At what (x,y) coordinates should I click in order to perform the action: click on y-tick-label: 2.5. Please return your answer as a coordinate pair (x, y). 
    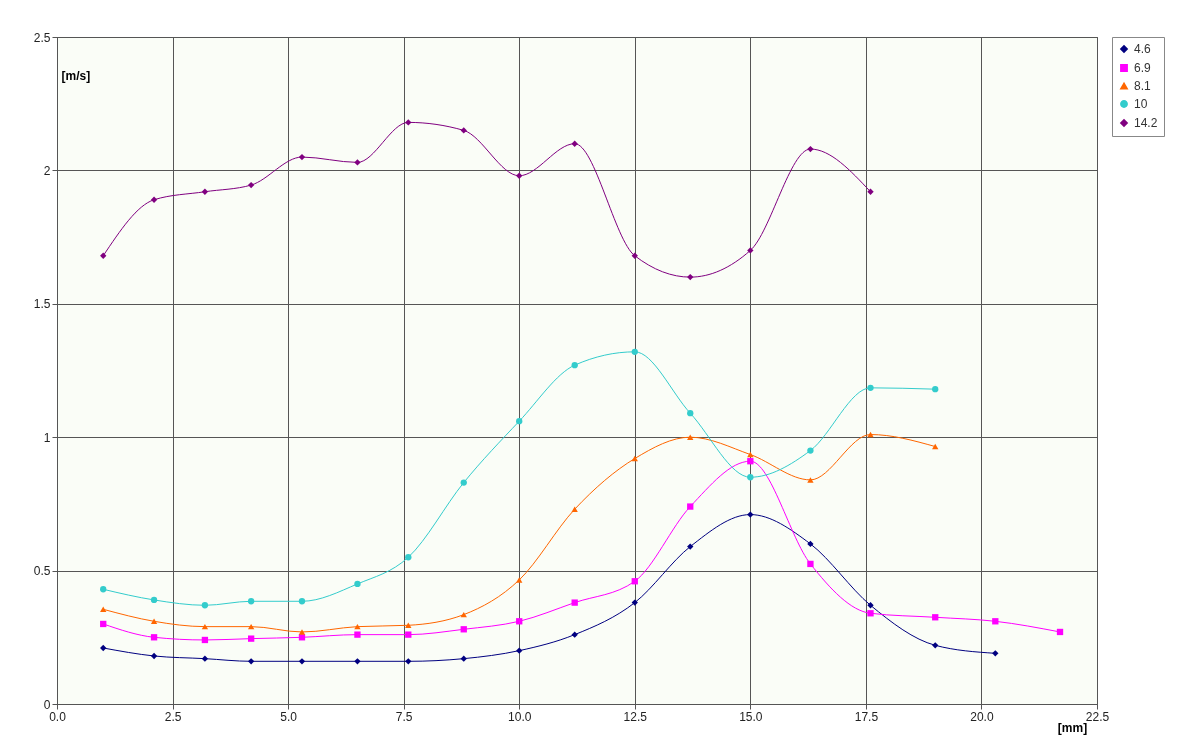
    Looking at the image, I should click on (42, 37).